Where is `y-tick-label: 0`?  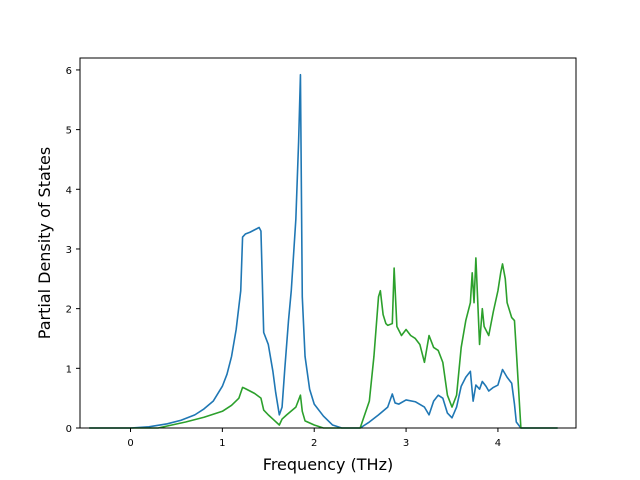
y-tick-label: 0 is located at coordinates (69, 429).